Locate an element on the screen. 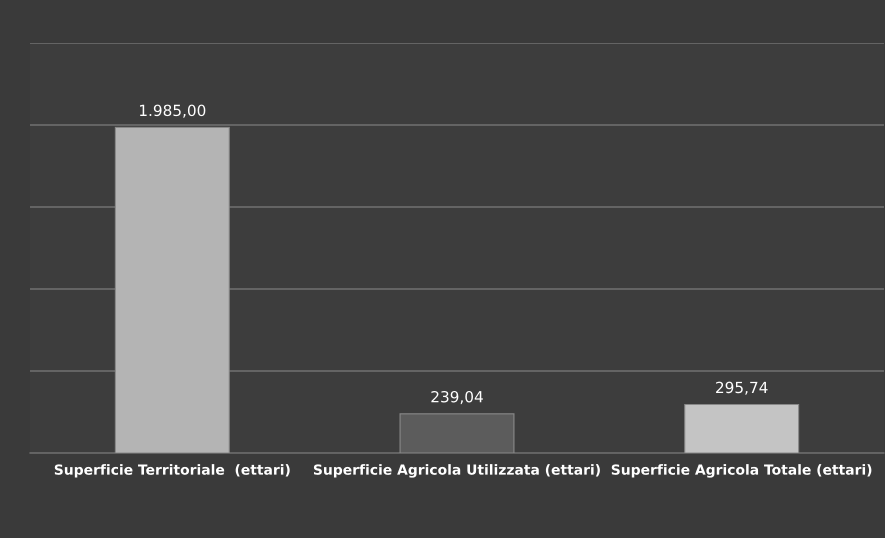 The height and width of the screenshot is (538, 885). x-tick-label: Superficie Agricola Utilizzata (ettari) is located at coordinates (457, 471).